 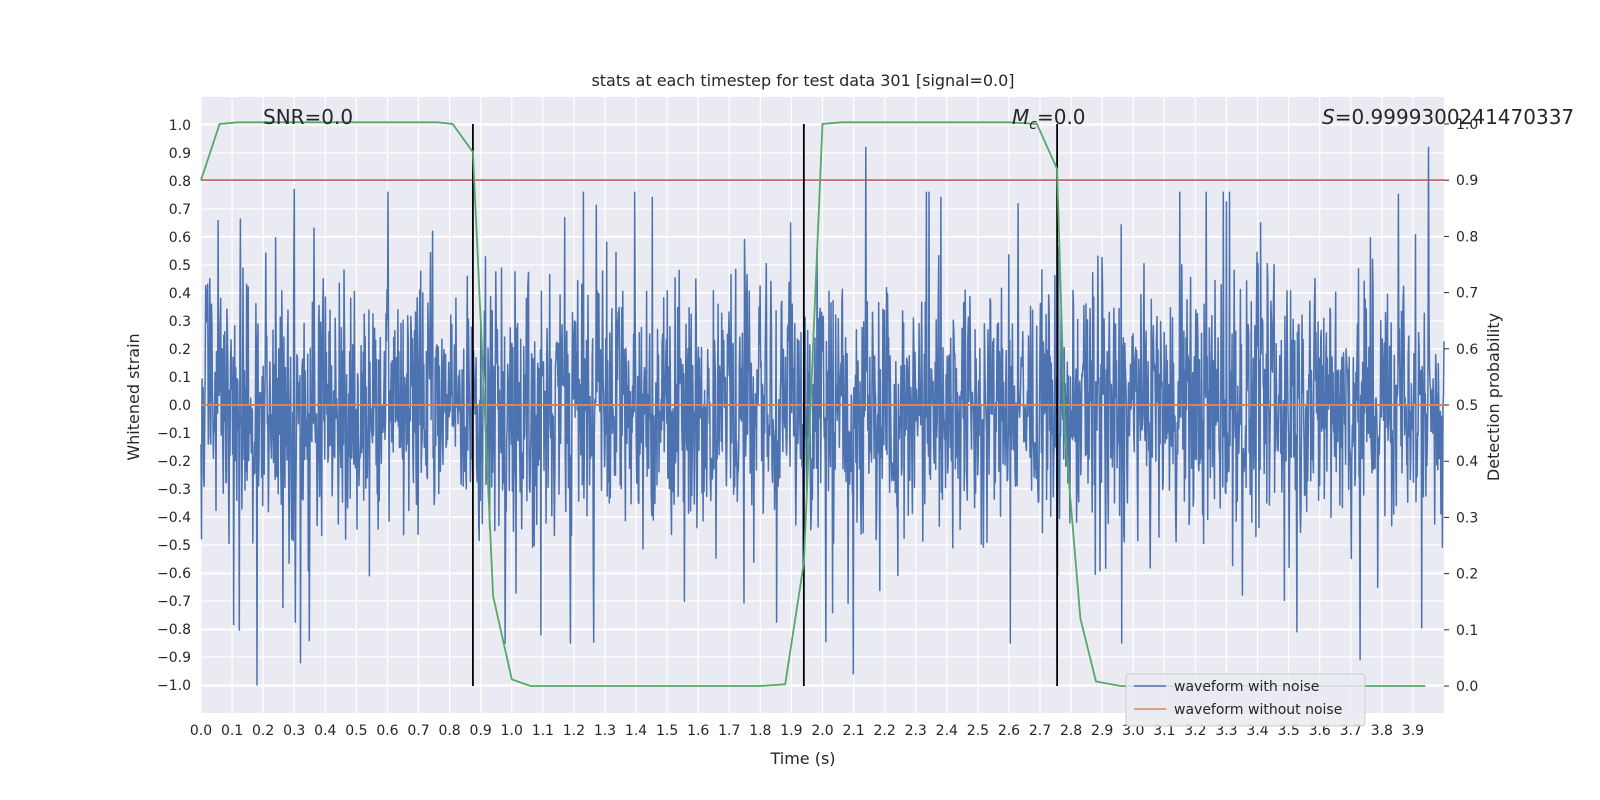 I want to click on x-tick-label: 1.8, so click(x=760, y=731).